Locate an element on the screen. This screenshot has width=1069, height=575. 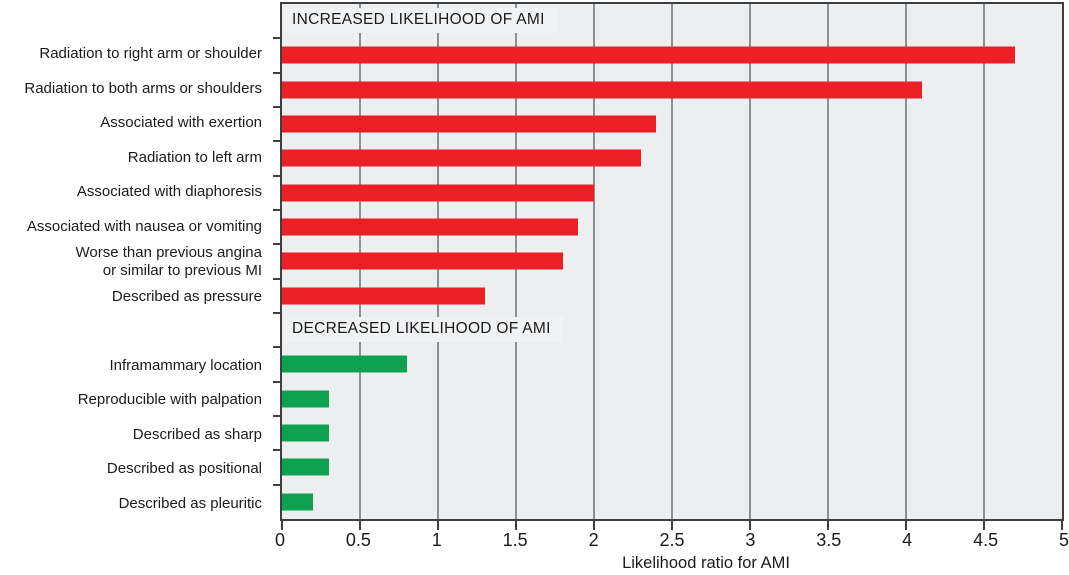
section-header-row: DECREASED LIKELIHOOD OF AMI is located at coordinates (672, 330).